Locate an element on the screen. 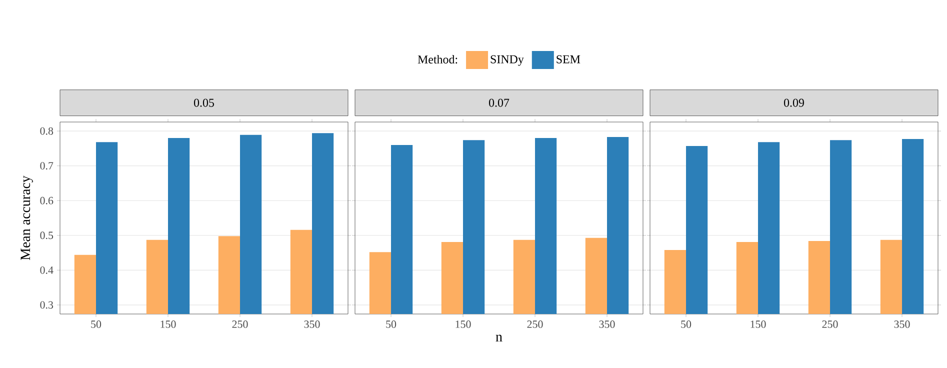 Image resolution: width=947 pixels, height=368 pixels. legend-label: SEM is located at coordinates (568, 59).